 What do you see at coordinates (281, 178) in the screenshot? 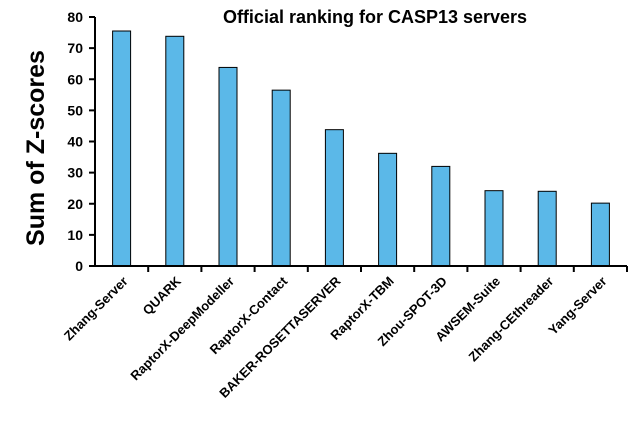
I see `bar-raptorx-contact` at bounding box center [281, 178].